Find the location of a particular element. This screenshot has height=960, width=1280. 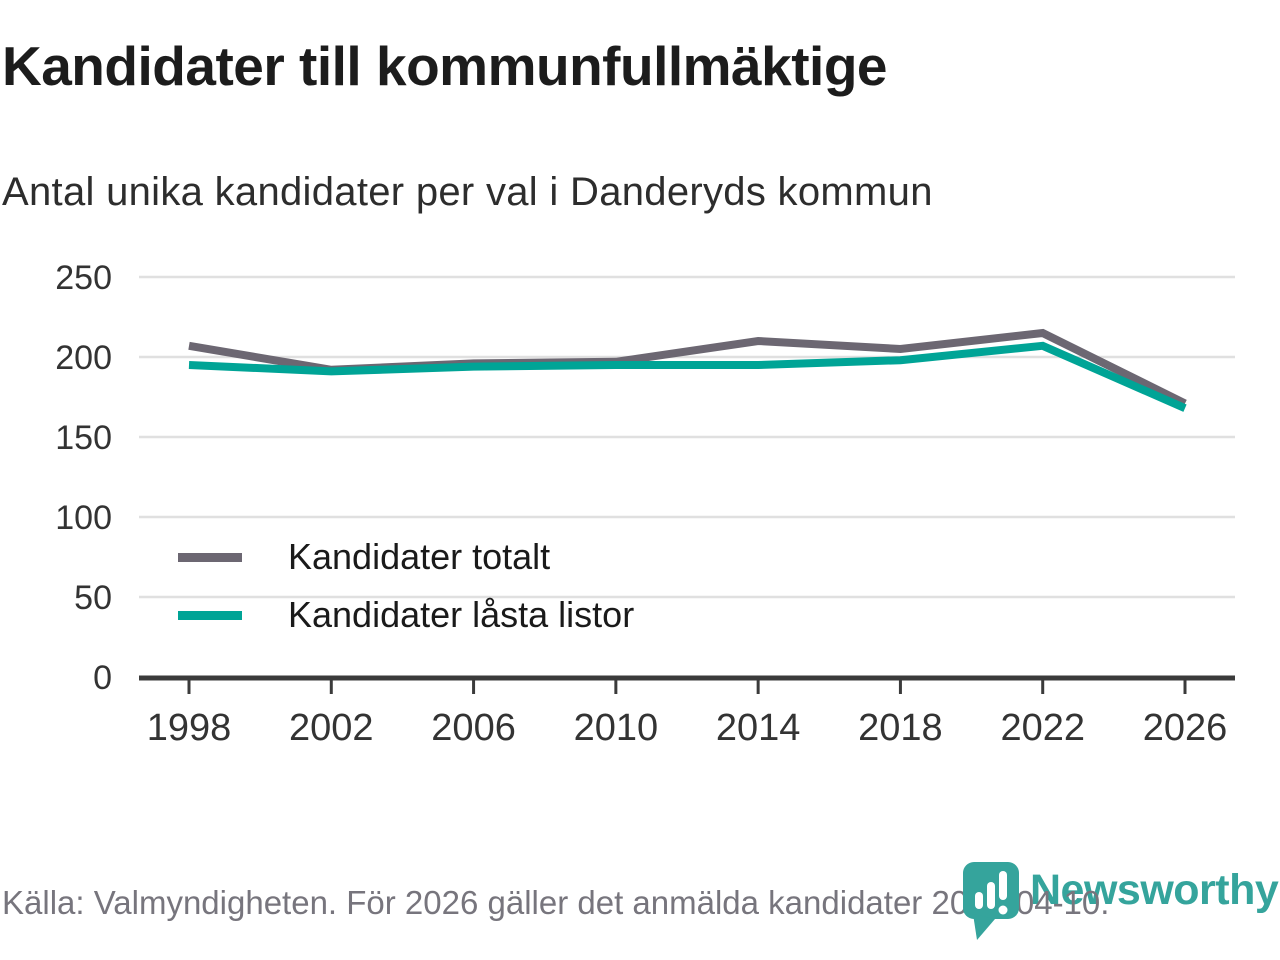

legend-item-locked-lists: Kandidater låsta listor is located at coordinates (406, 614).